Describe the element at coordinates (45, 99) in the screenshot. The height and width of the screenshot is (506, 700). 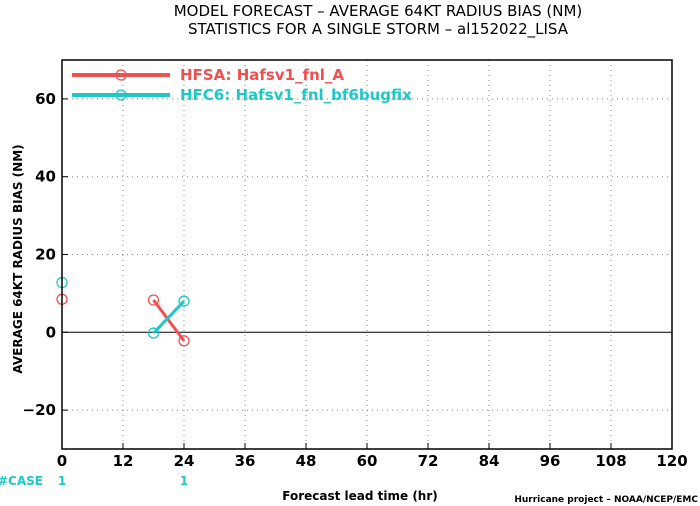
I see `y-tick-label: 60` at that location.